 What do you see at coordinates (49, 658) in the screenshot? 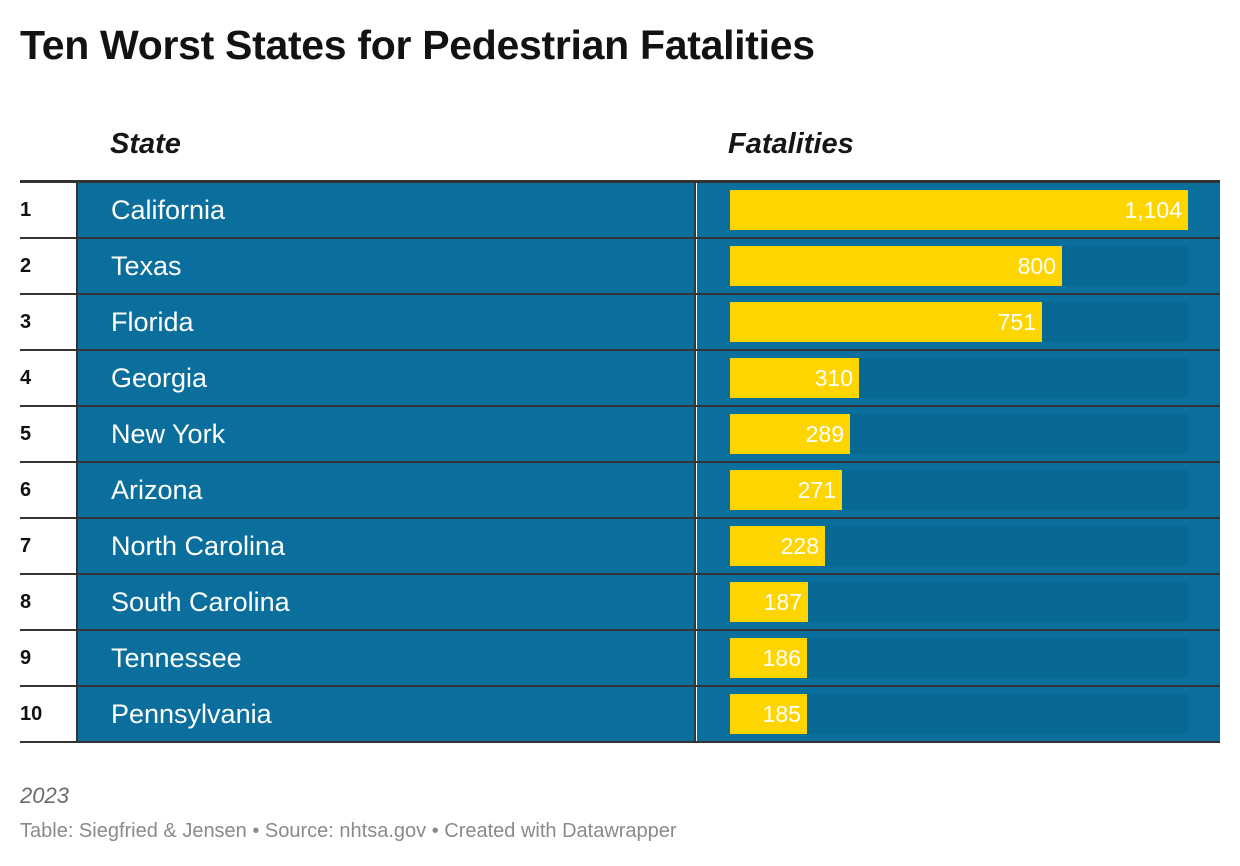
I see `rank-cell: 9` at bounding box center [49, 658].